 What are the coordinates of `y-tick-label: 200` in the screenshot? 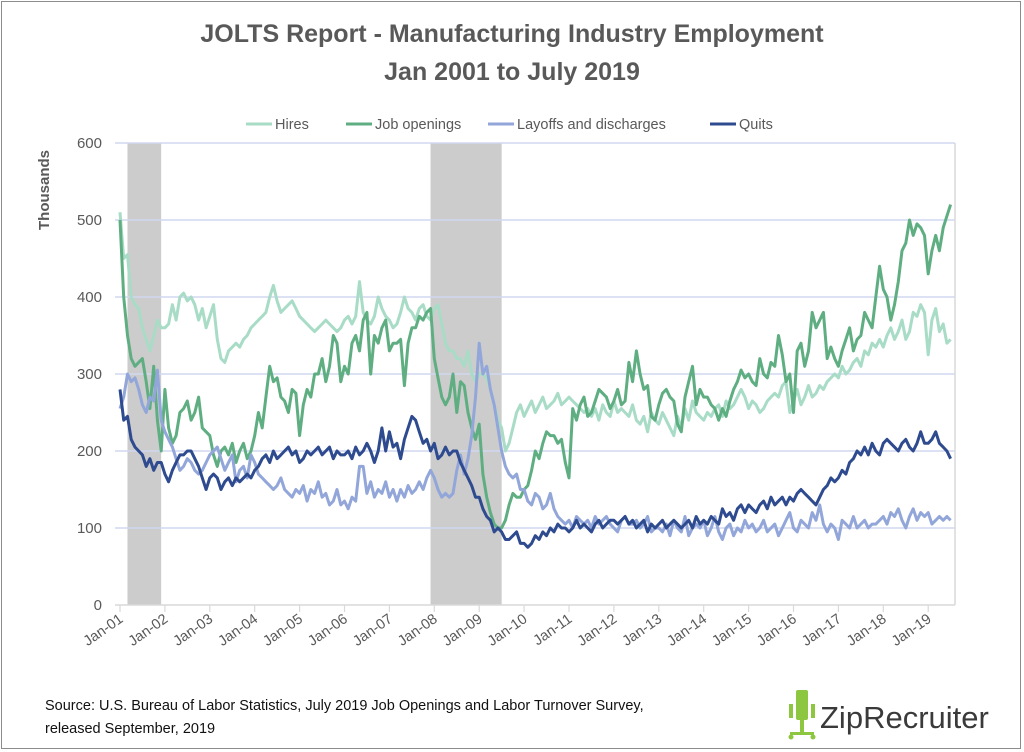 It's located at (89, 451).